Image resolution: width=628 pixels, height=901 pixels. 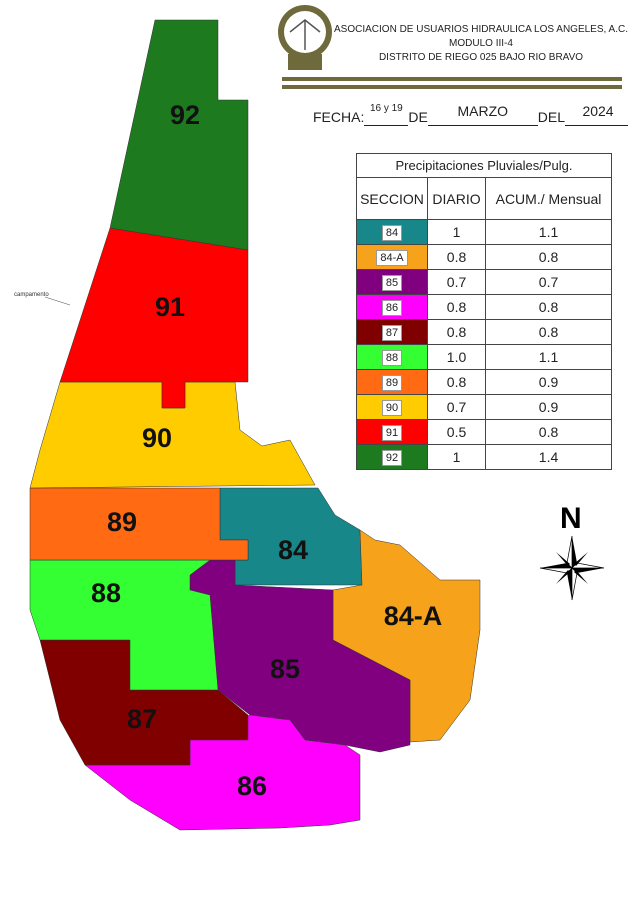 I want to click on section-map-label: 88, so click(x=106, y=593).